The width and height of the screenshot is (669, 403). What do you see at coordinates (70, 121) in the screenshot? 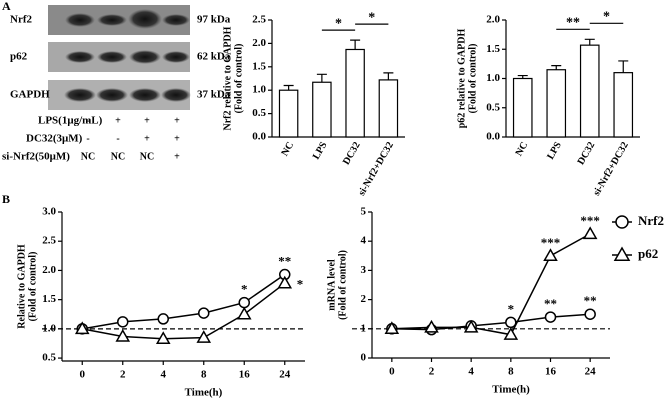
I see `condition-label: LPS(1μg/mL)` at bounding box center [70, 121].